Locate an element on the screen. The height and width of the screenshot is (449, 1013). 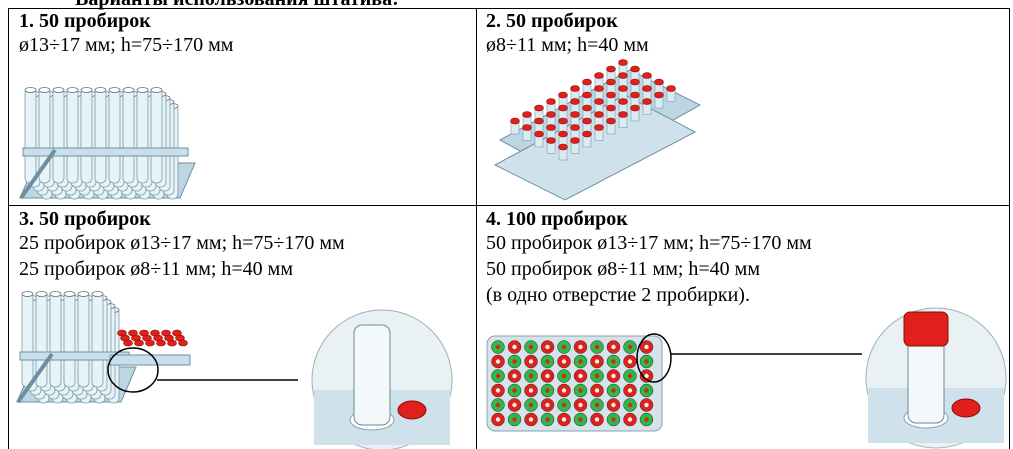
cell-line: 25 пробирок ø13÷17 мм; h=75÷170 мм is located at coordinates (182, 243).